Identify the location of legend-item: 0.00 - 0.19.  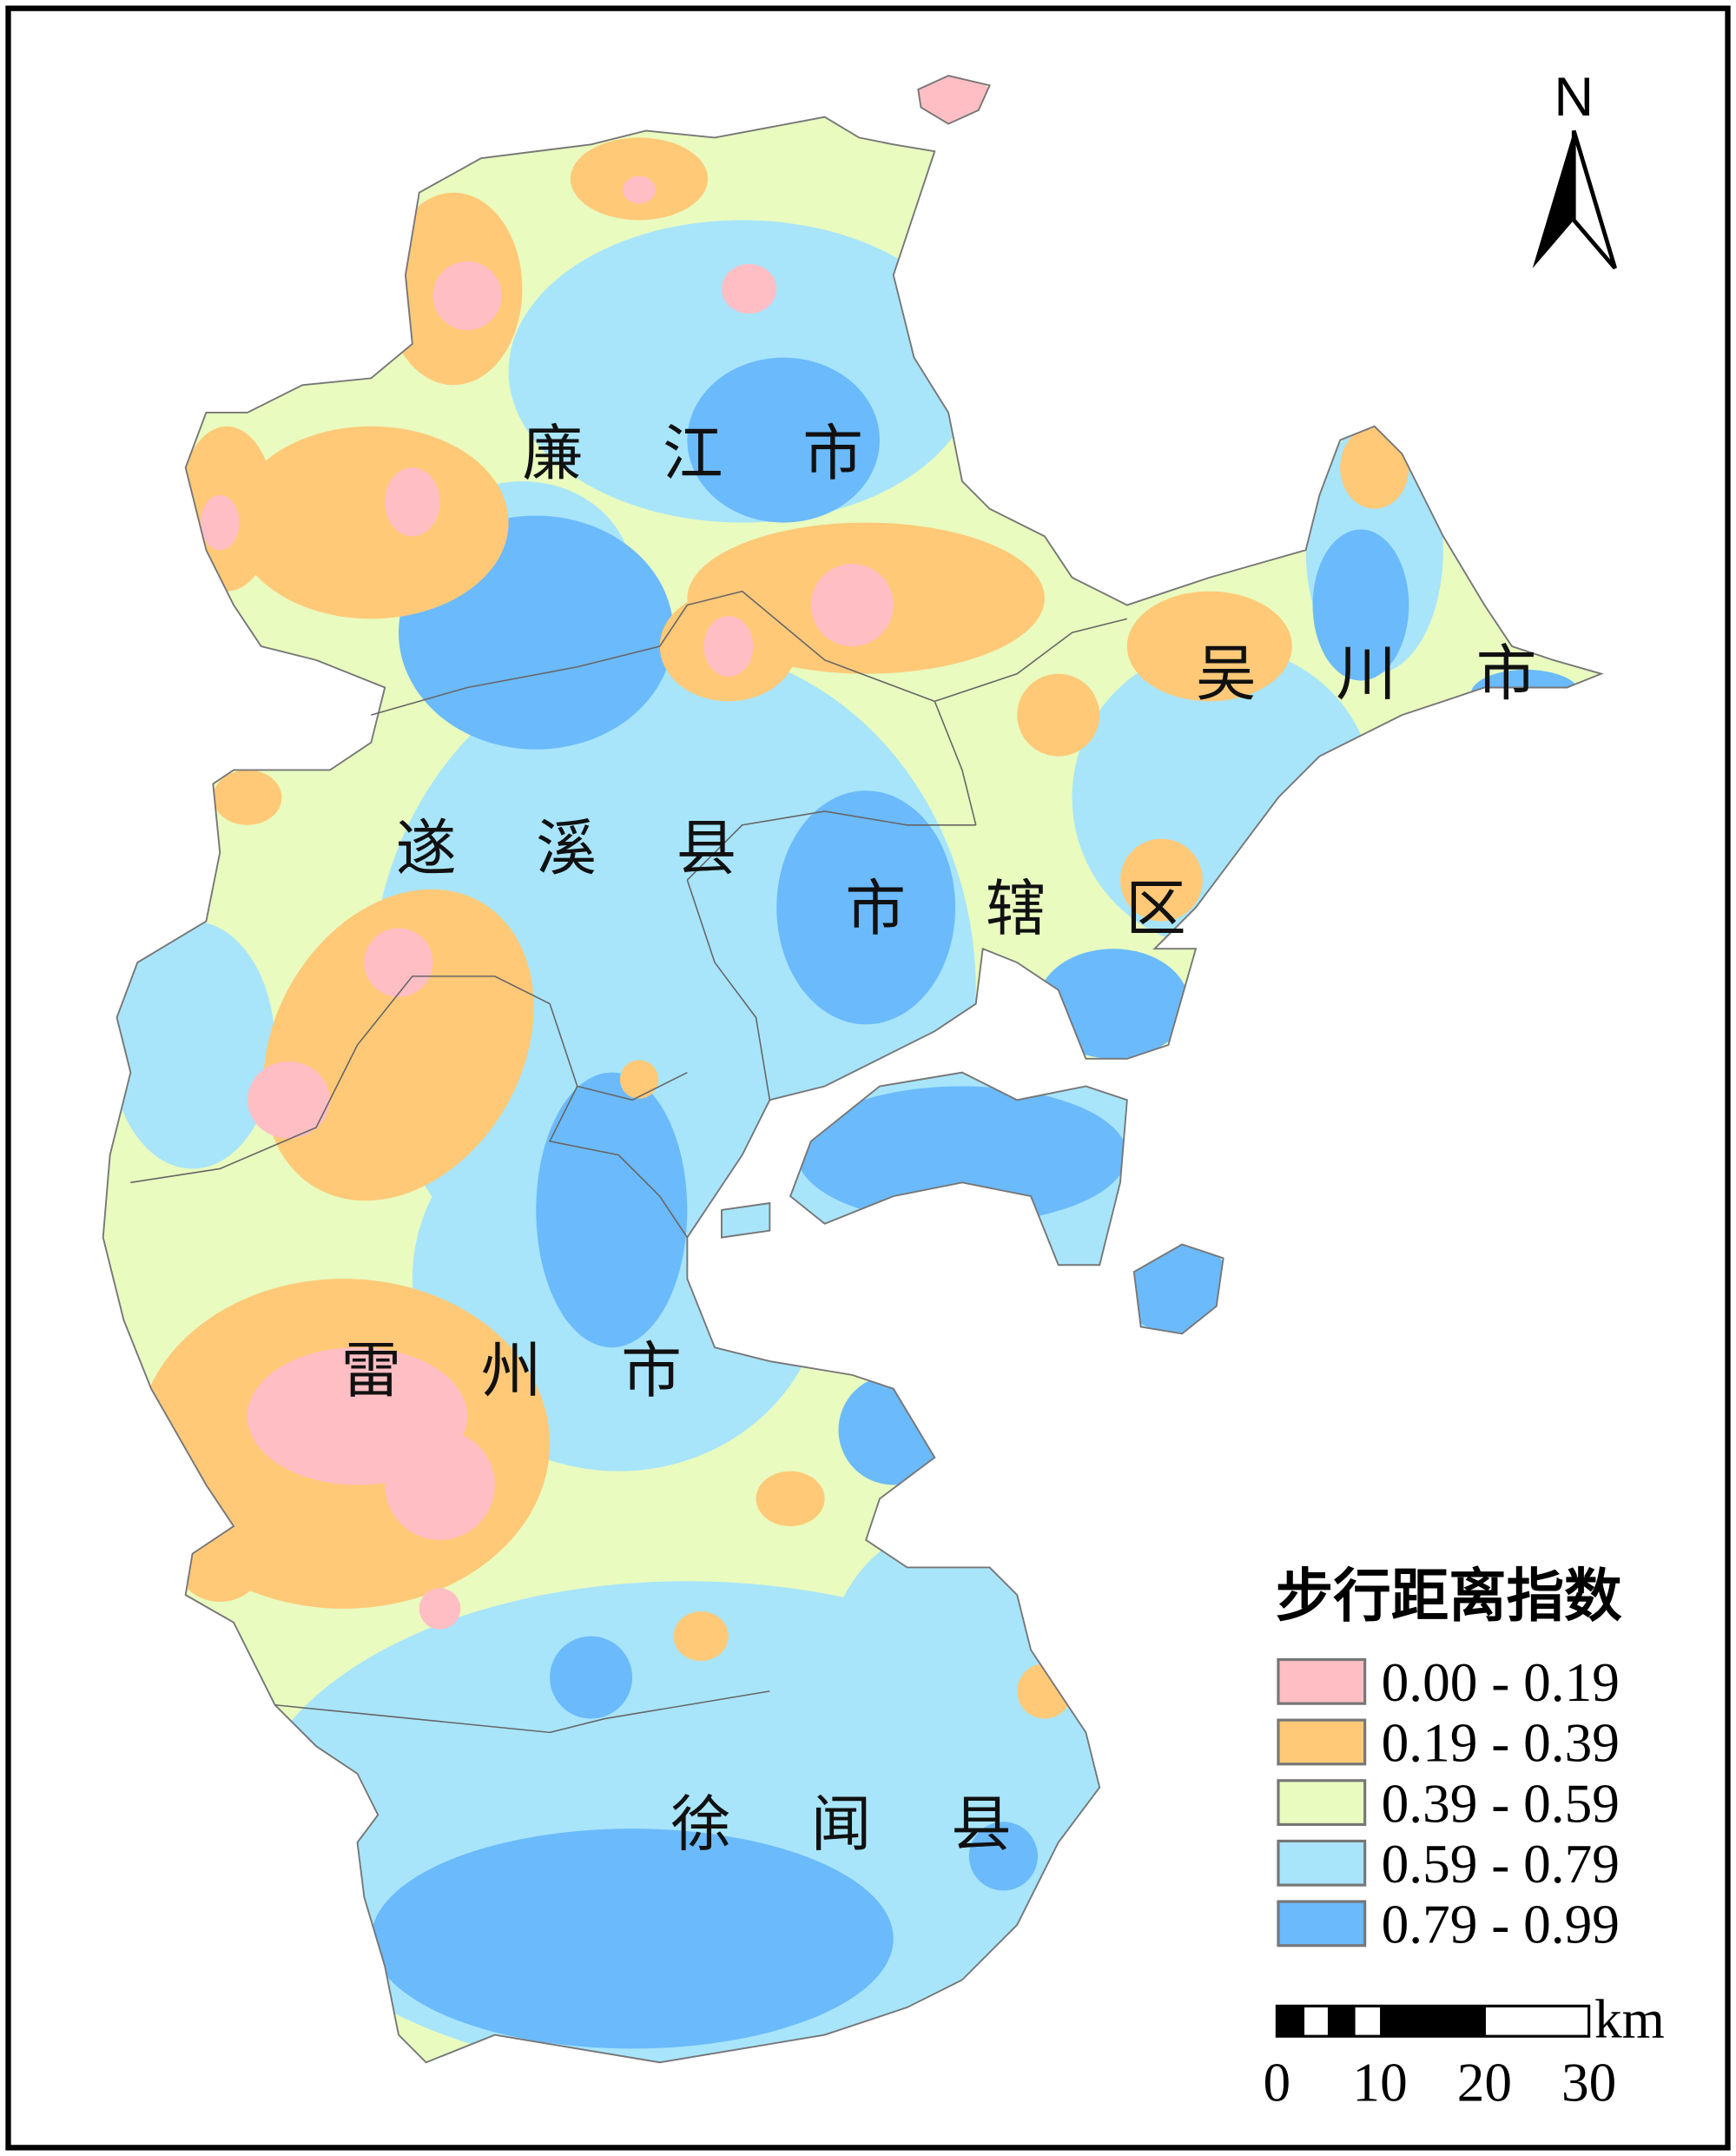
(1448, 1682).